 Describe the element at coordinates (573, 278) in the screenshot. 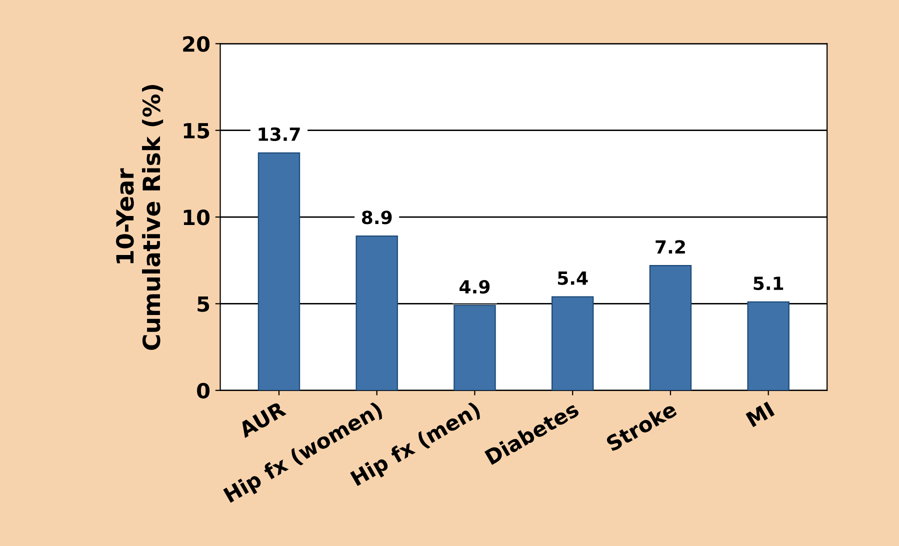

I see `data-label: 5.4` at that location.